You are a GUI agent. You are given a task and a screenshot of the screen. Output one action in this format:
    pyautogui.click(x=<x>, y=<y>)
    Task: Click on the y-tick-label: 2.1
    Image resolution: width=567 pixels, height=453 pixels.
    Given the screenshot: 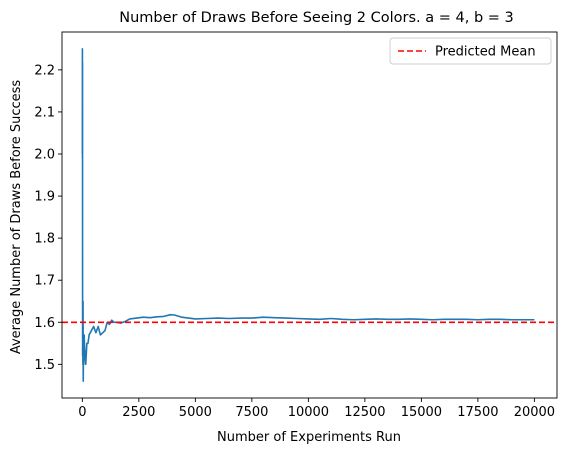 What is the action you would take?
    pyautogui.click(x=44, y=112)
    